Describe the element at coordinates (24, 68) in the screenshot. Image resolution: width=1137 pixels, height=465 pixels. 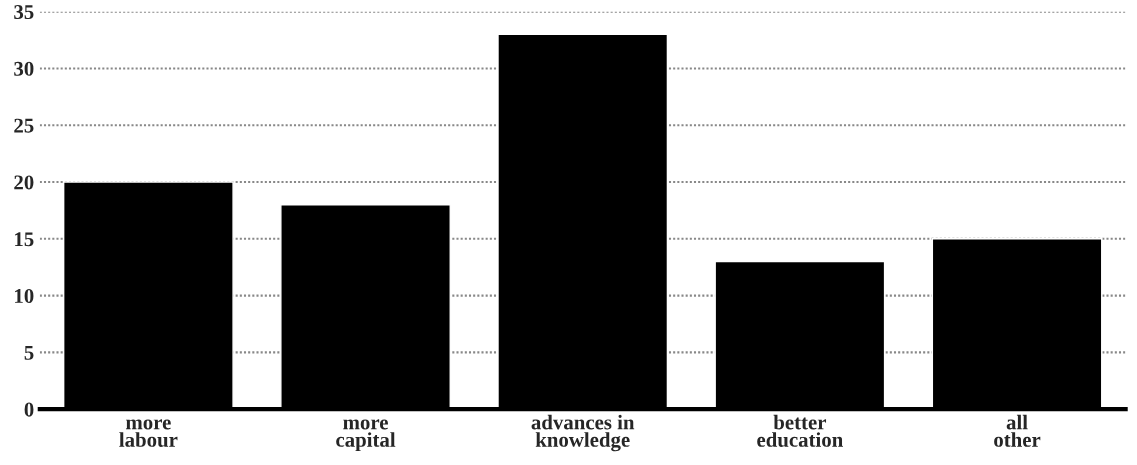
I see `y-tick-label: 30` at that location.